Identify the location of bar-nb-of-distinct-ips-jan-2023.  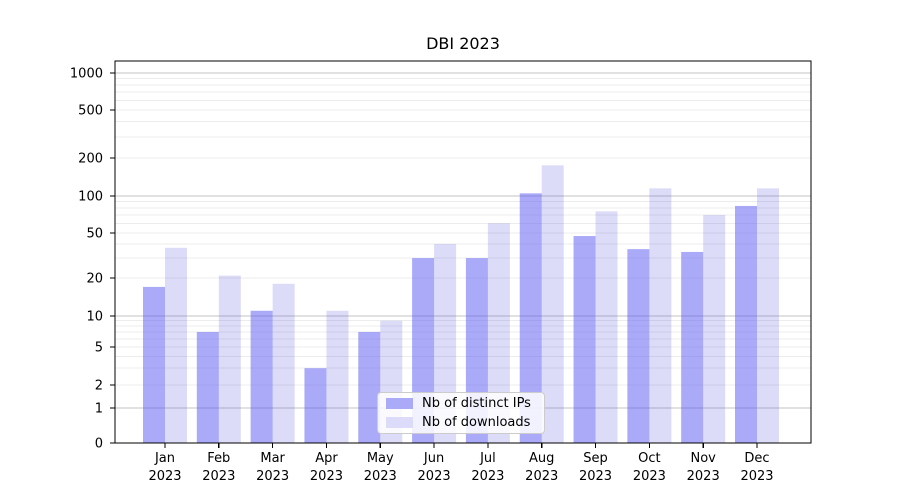
(154, 364).